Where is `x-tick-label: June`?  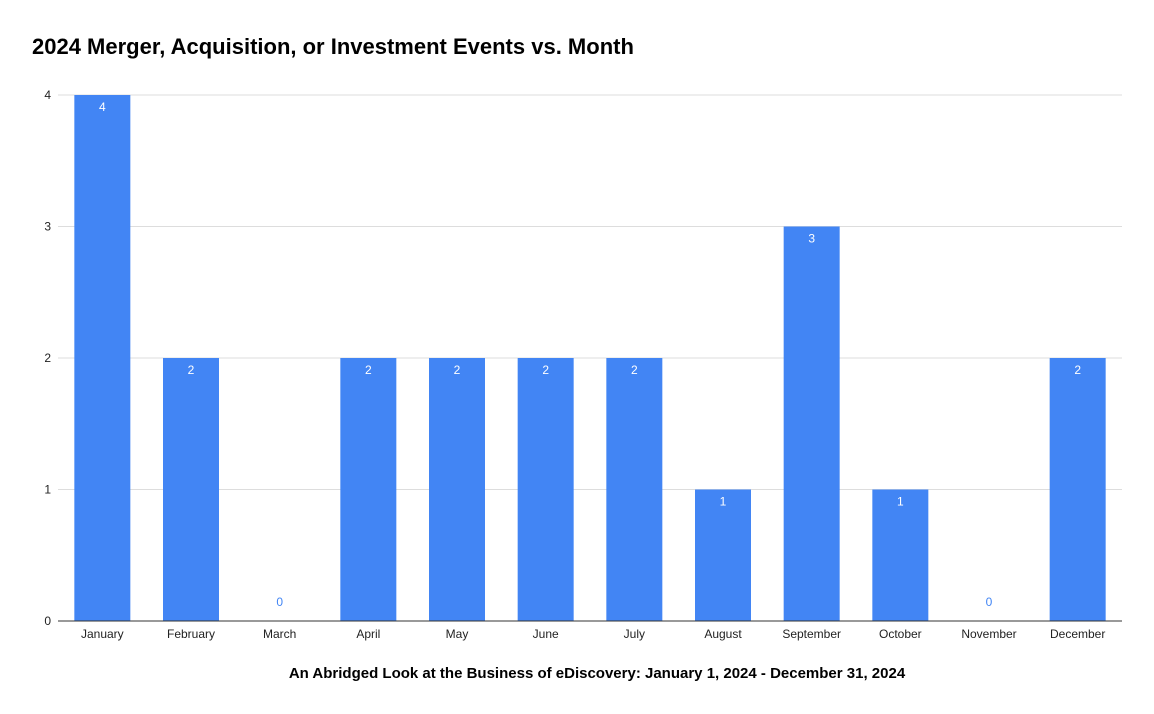 x-tick-label: June is located at coordinates (546, 634).